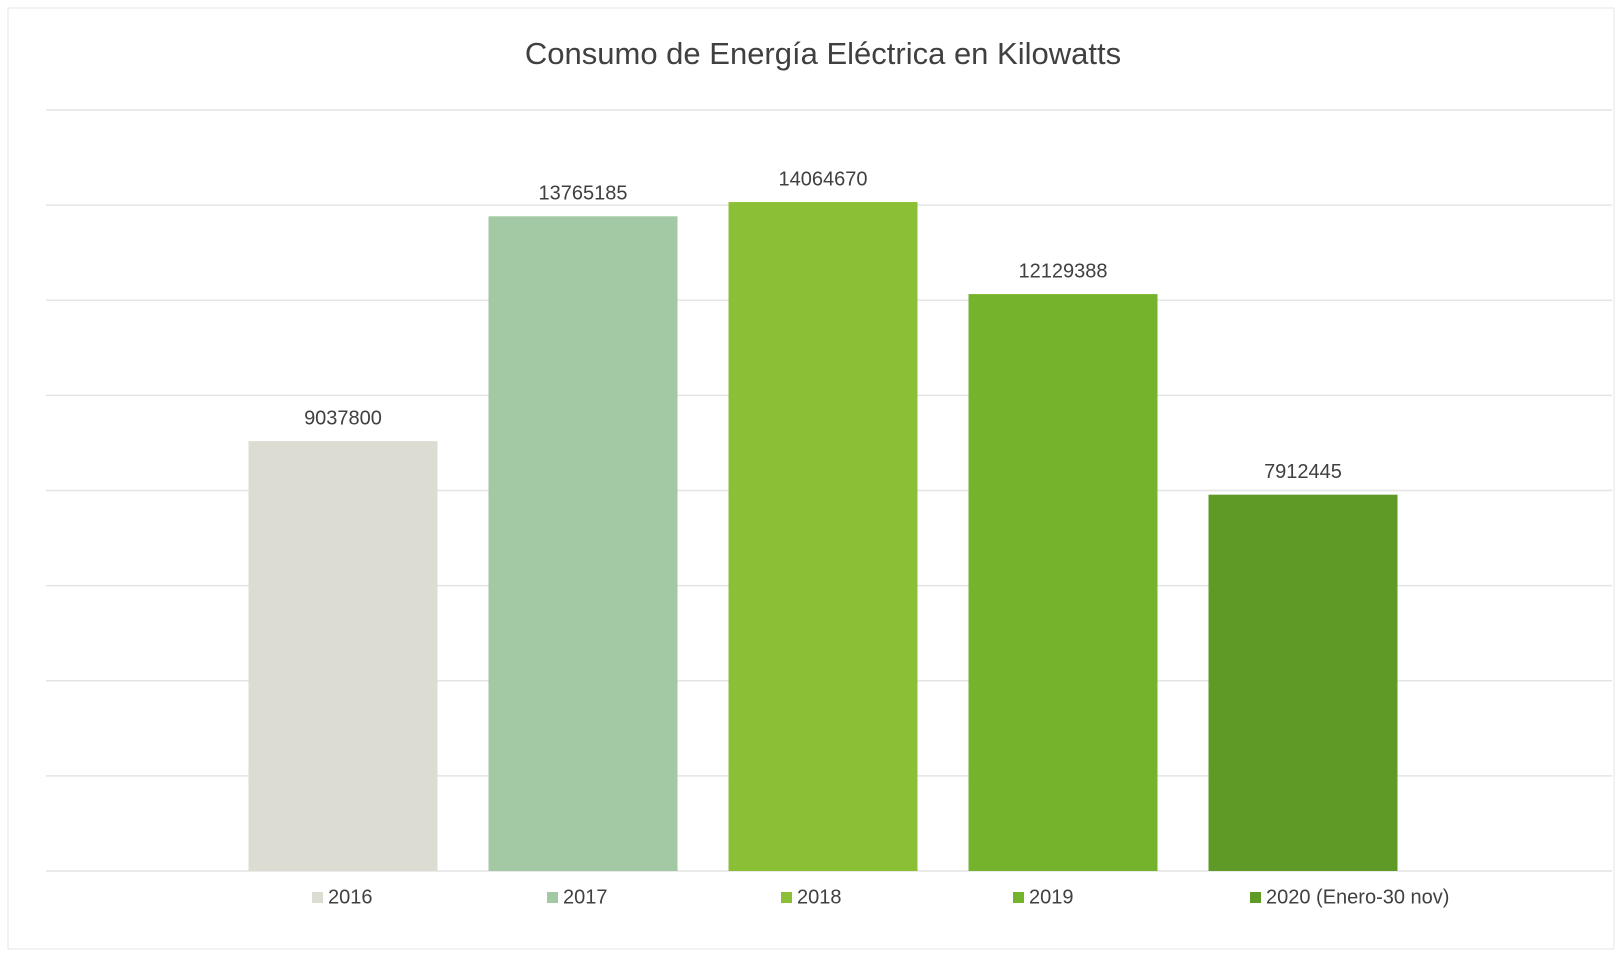  What do you see at coordinates (1051, 897) in the screenshot?
I see `legend-label: 2019` at bounding box center [1051, 897].